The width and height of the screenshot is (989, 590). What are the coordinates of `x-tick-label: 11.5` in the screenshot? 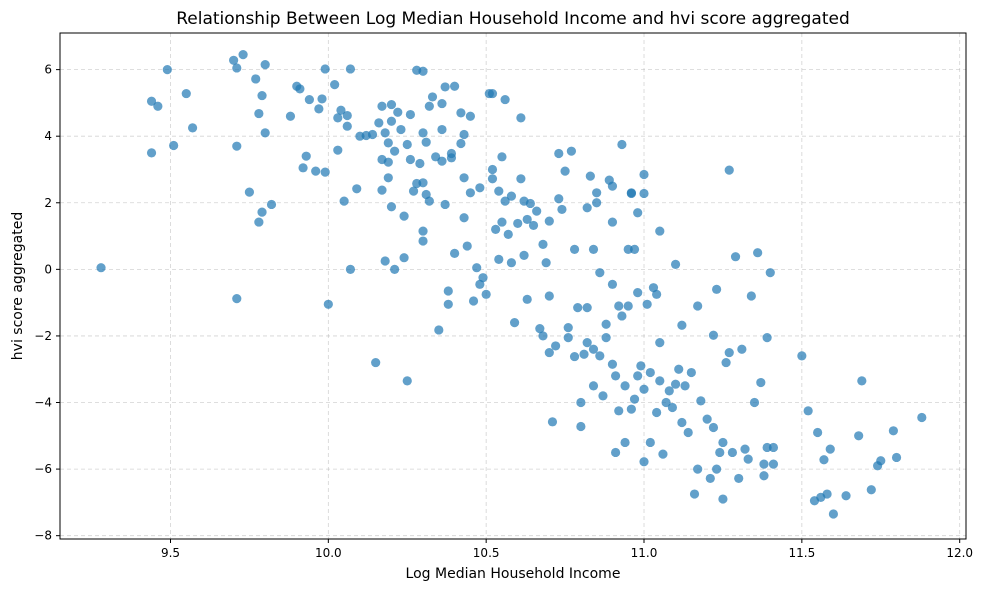 It's located at (801, 553).